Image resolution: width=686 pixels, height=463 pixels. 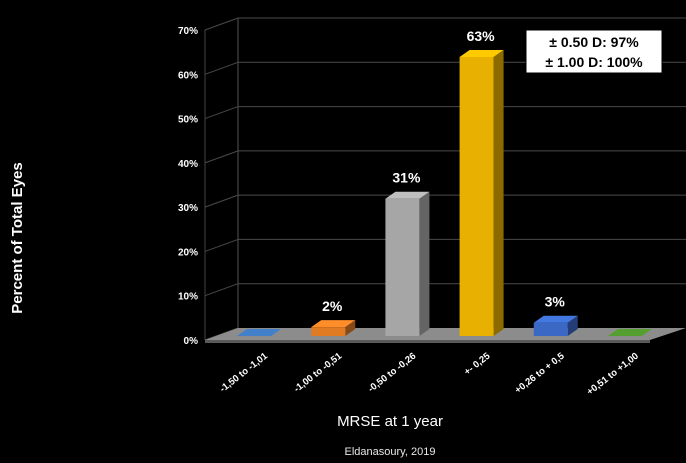 What do you see at coordinates (555, 302) in the screenshot?
I see `data-label: 3%` at bounding box center [555, 302].